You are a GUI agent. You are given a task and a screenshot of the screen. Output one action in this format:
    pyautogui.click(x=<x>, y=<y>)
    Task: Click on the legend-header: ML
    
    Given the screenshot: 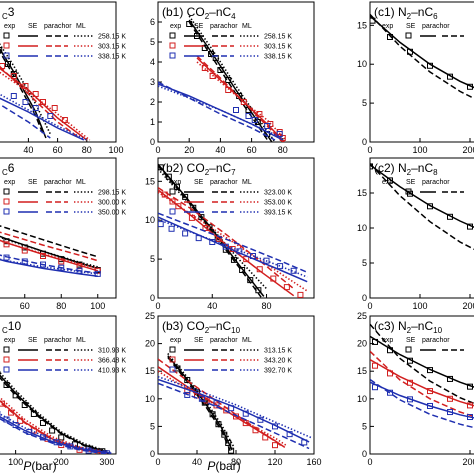 What is the action you would take?
    pyautogui.click(x=81, y=340)
    